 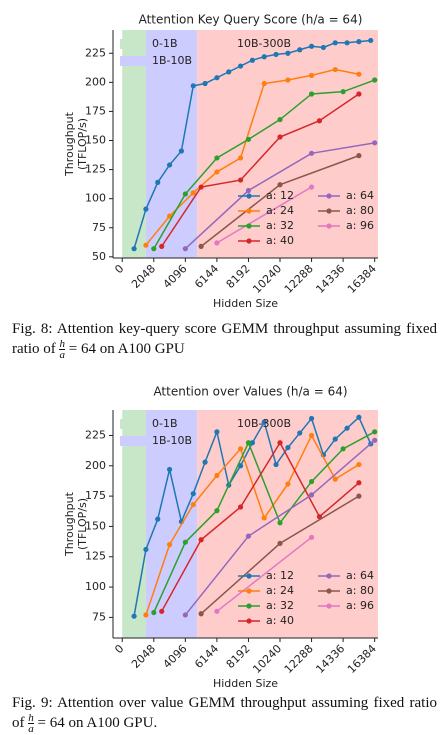 What do you see at coordinates (143, 276) in the screenshot?
I see `x-tick-label: 2048` at bounding box center [143, 276].